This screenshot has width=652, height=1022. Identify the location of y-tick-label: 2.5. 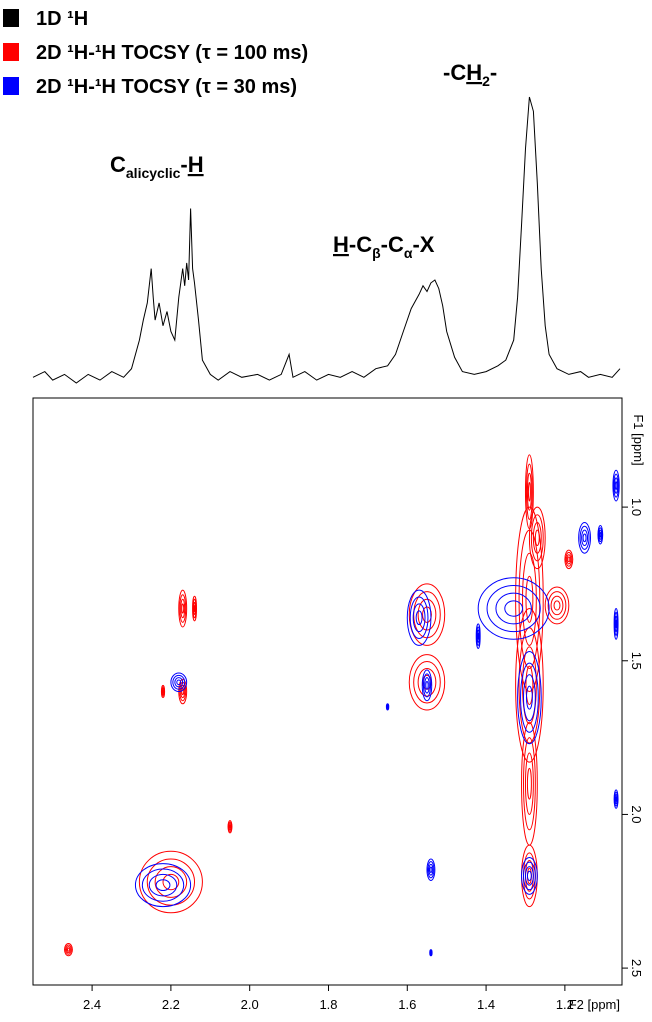
(636, 968).